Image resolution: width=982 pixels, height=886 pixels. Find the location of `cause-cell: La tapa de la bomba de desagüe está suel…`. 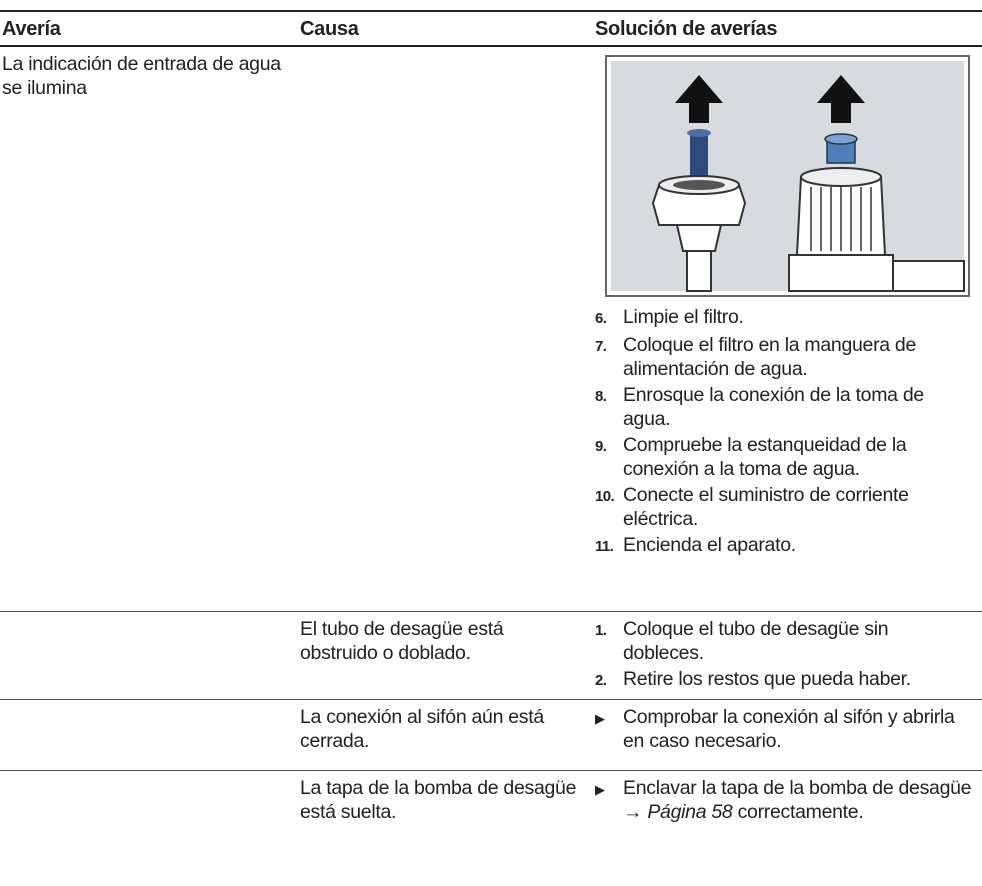

cause-cell: La tapa de la bomba de desagüe está suel… is located at coordinates (438, 800).